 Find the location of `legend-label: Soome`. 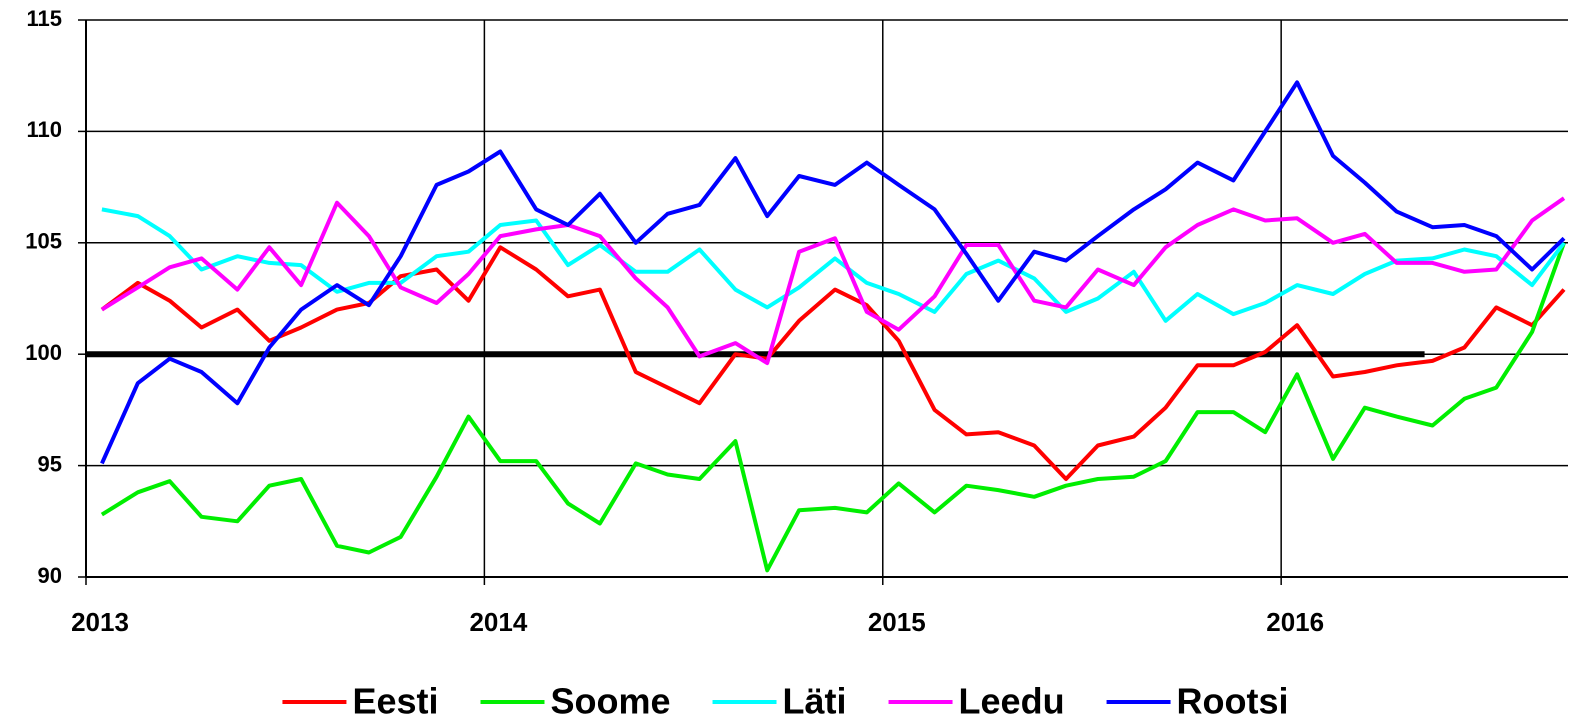

legend-label: Soome is located at coordinates (610, 701).